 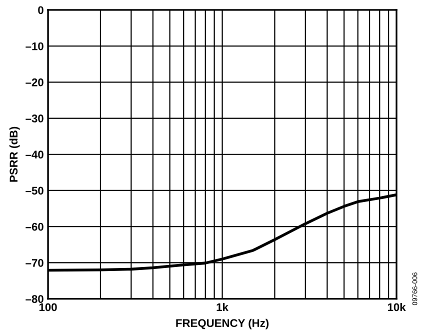 I want to click on y-tick-label: –40, so click(x=35, y=154).